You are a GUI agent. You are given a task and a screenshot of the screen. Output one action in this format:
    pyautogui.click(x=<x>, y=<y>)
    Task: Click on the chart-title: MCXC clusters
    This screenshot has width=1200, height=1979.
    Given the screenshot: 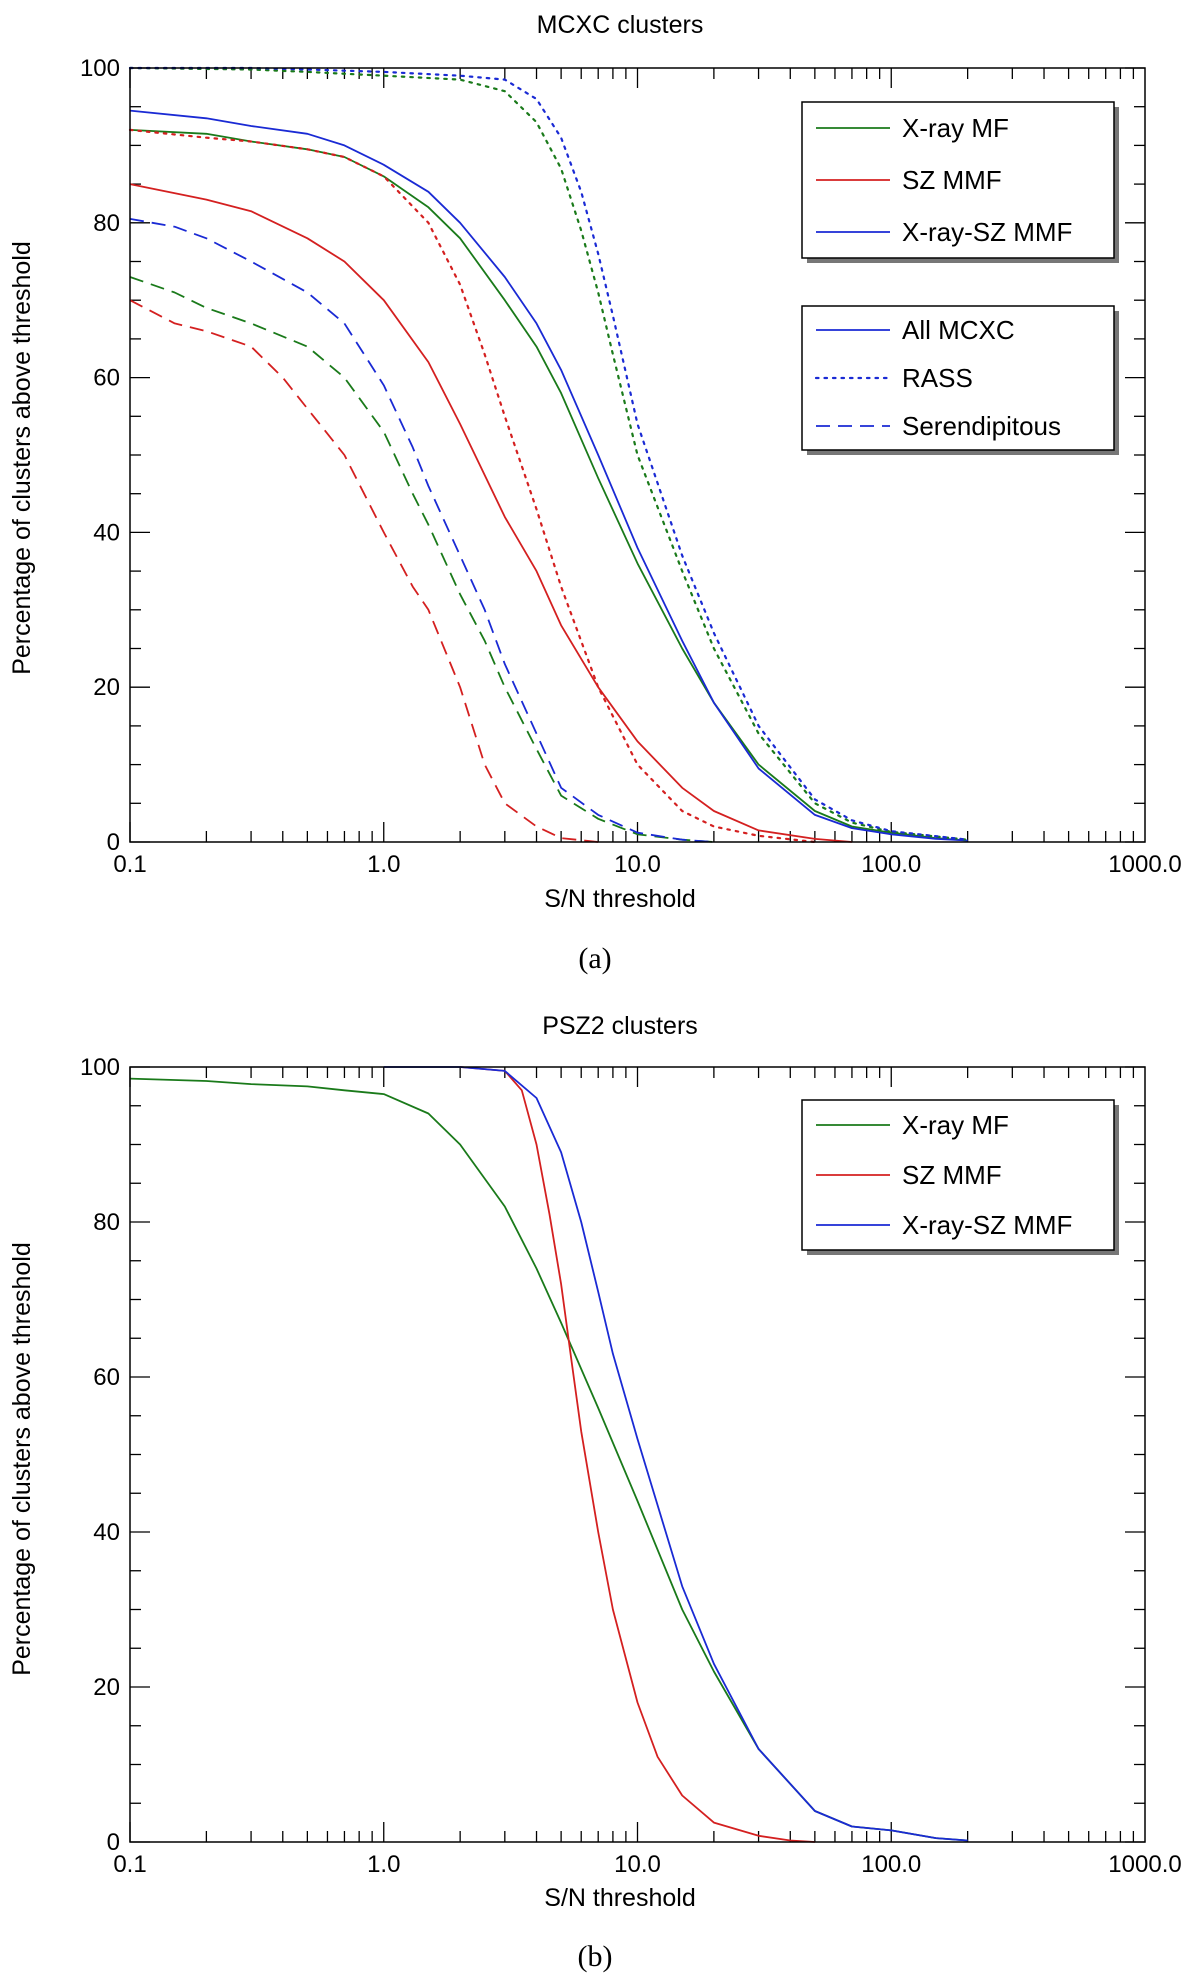 What is the action you would take?
    pyautogui.click(x=620, y=25)
    